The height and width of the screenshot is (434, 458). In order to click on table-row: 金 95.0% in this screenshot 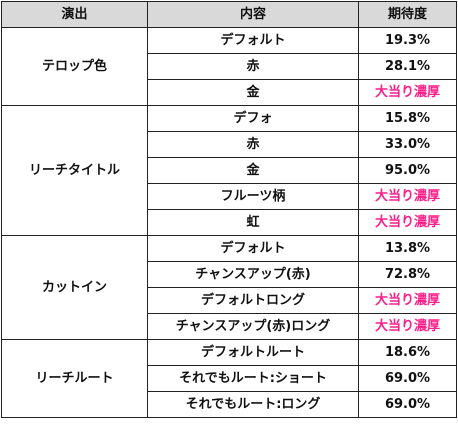, I will do `click(229, 170)`.